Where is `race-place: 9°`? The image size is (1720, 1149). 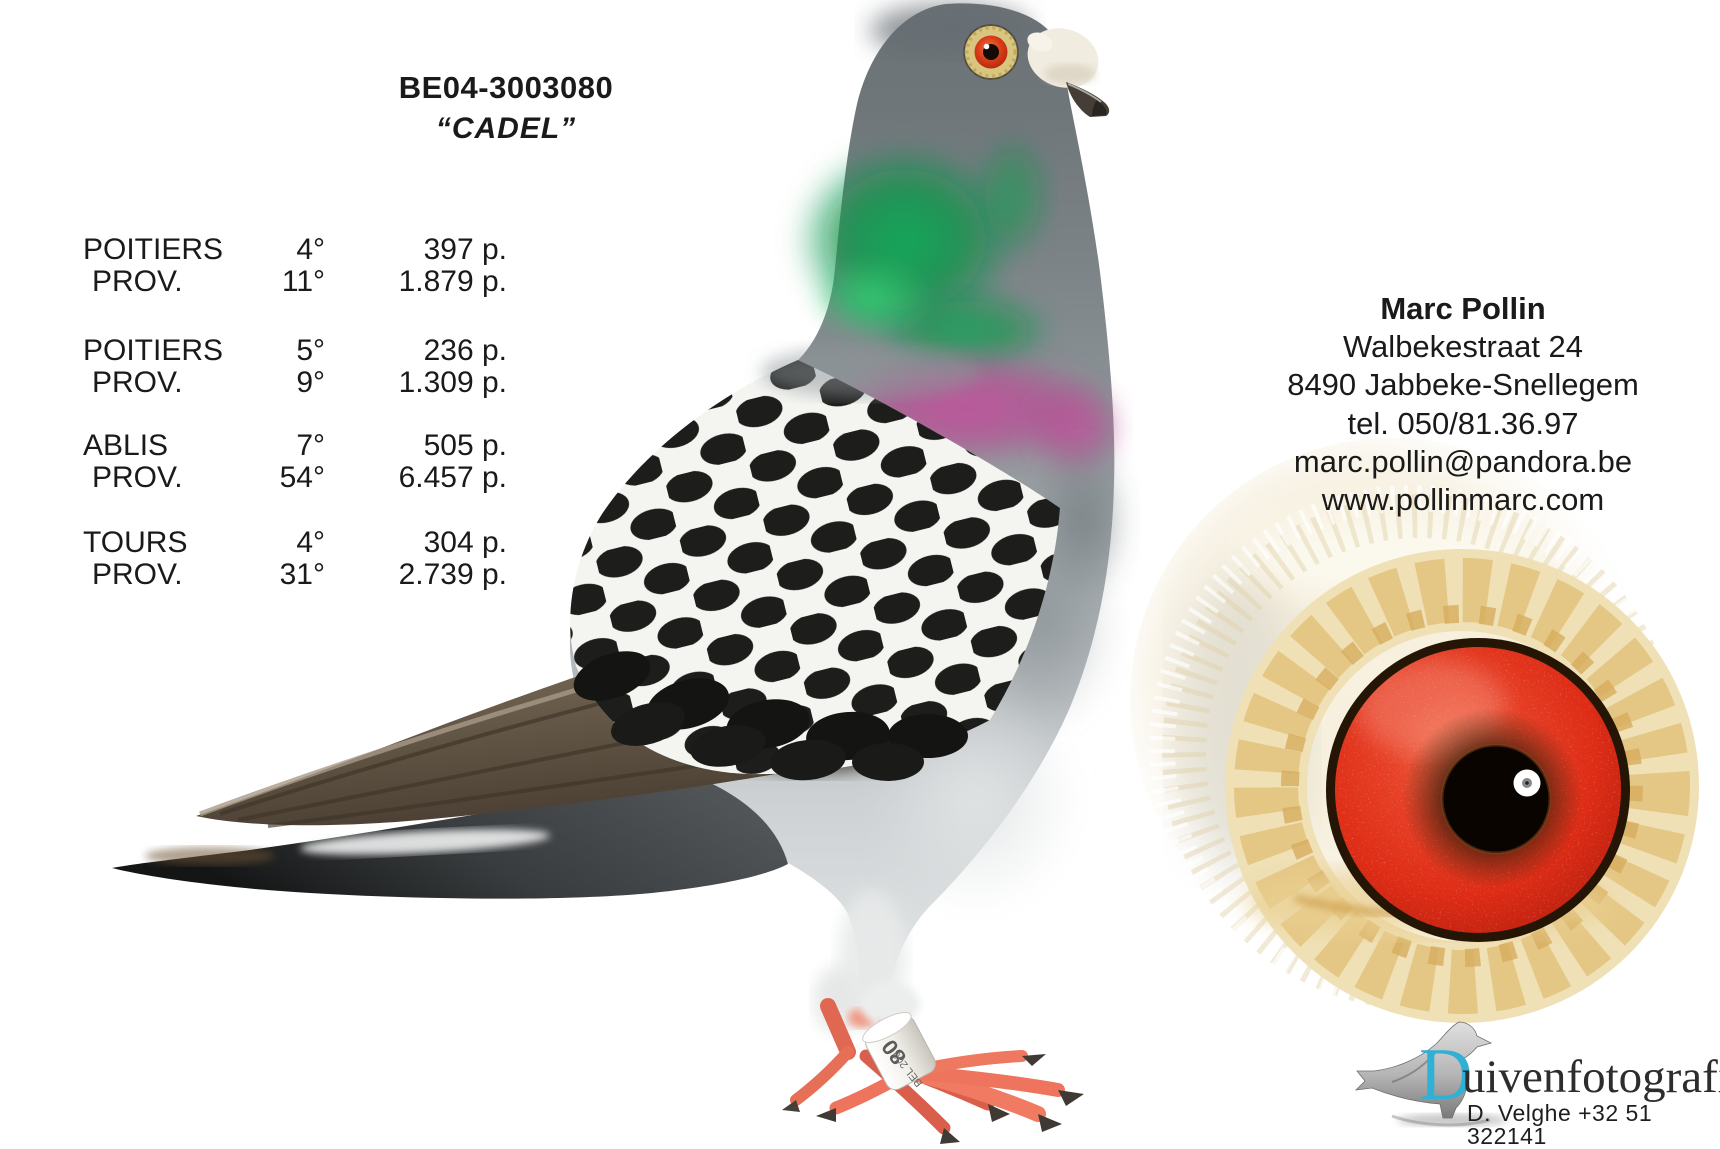
race-place: 9° is located at coordinates (310, 382).